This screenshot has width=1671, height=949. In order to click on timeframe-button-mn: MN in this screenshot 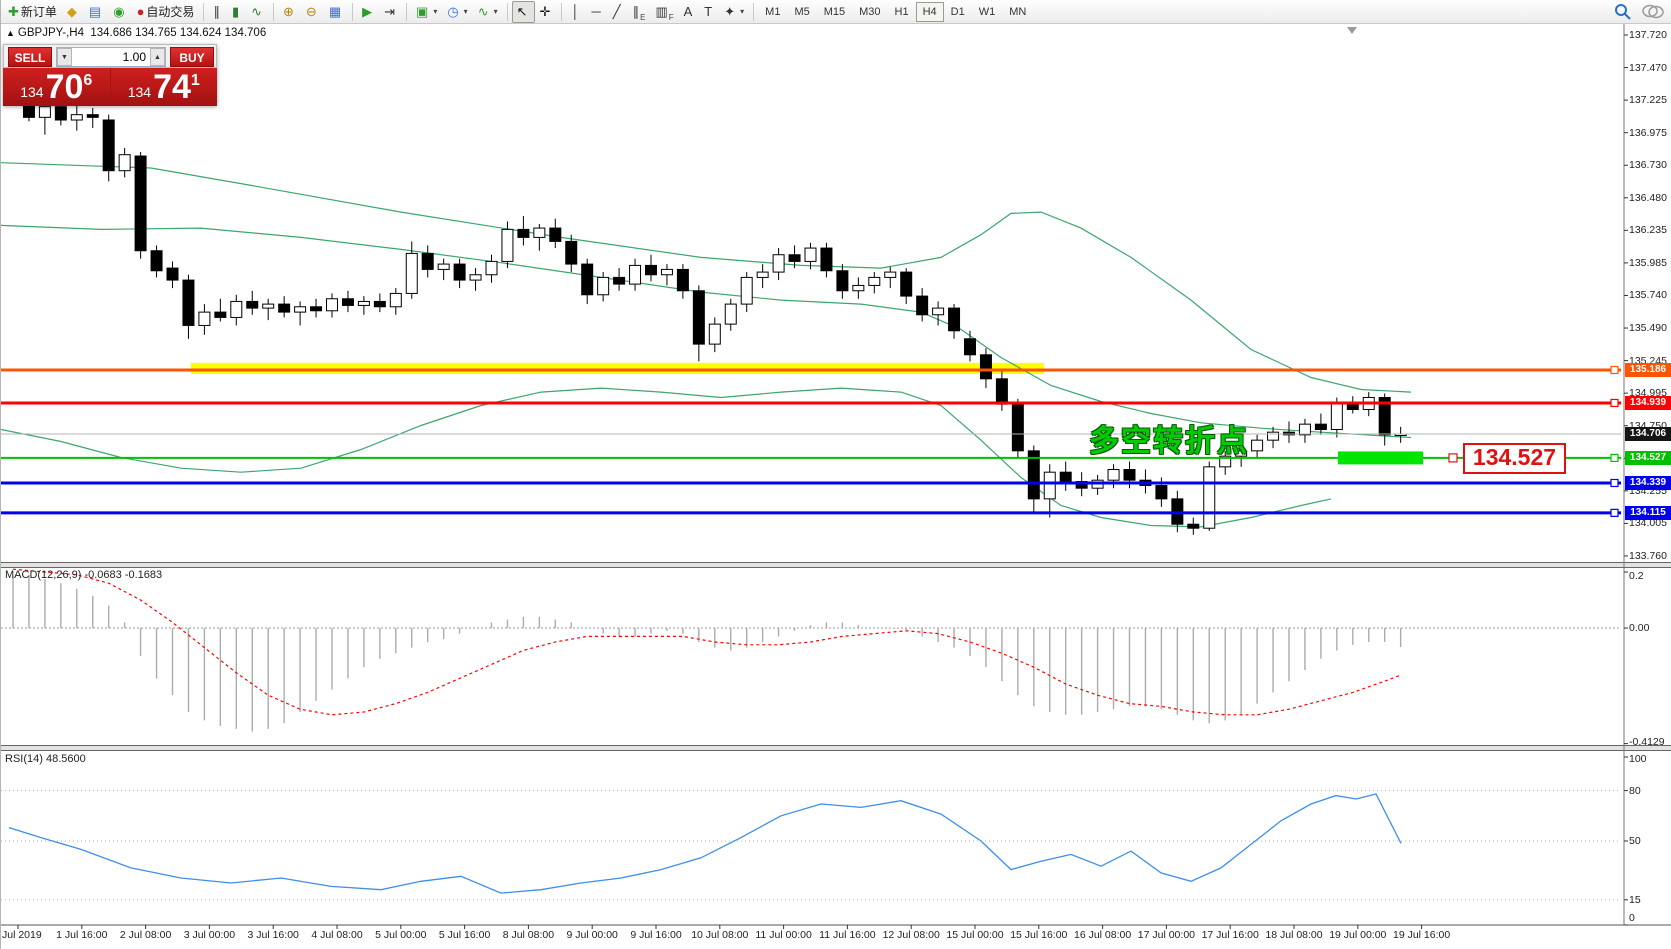, I will do `click(1018, 11)`.